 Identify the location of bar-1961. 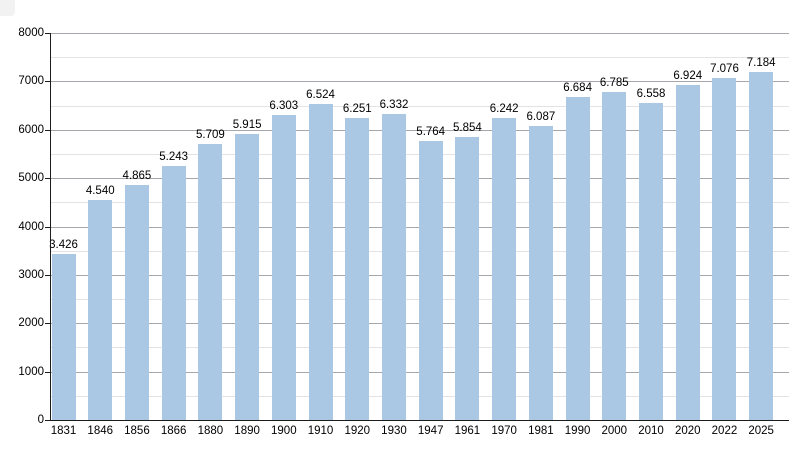
(467, 278).